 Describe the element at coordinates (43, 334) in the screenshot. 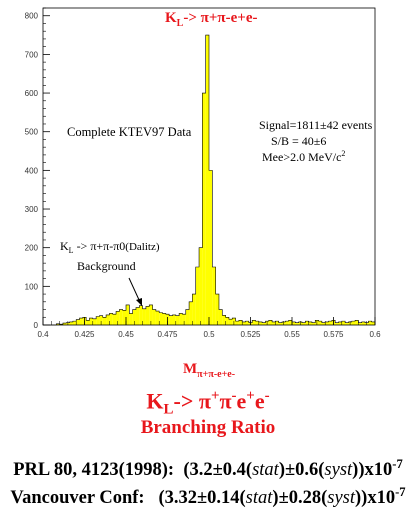

I see `x-tick-label: 0.4` at that location.